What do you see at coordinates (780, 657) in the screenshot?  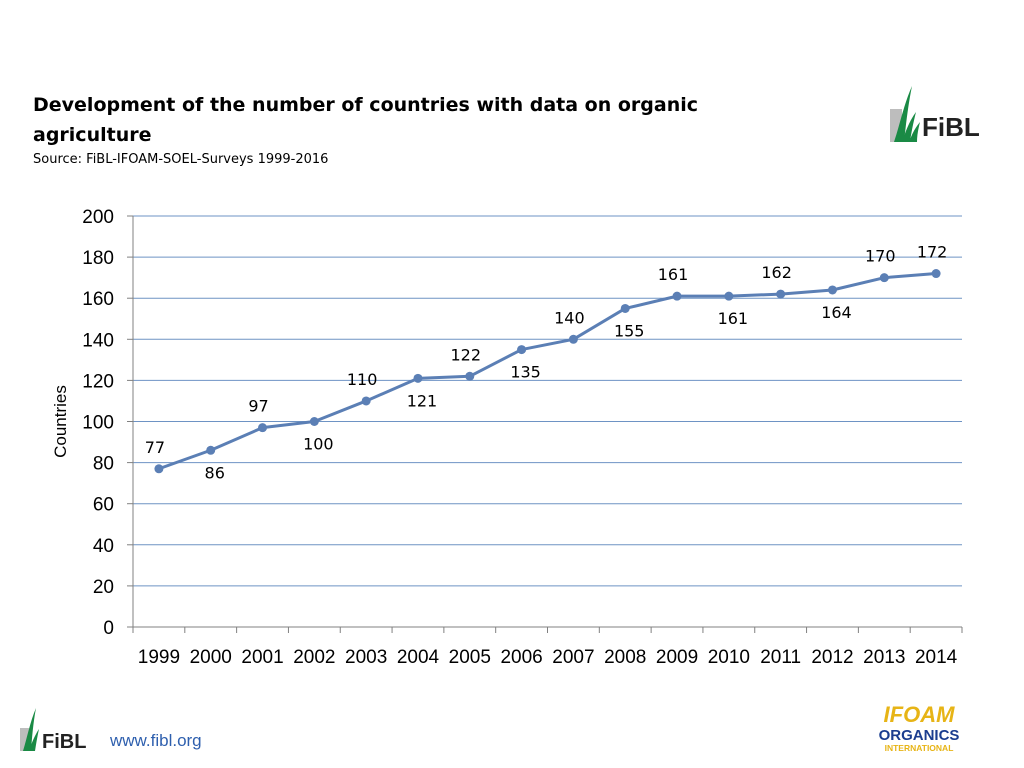 I see `x-tick-label: 2011` at bounding box center [780, 657].